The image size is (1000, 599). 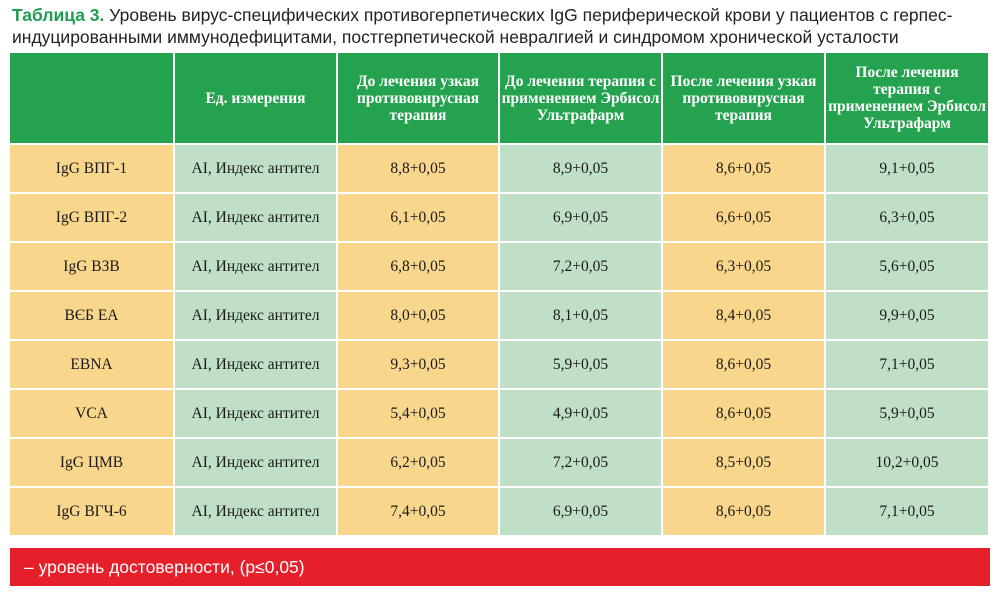 What do you see at coordinates (581, 414) in the screenshot?
I see `value-cell: 4,9+0,05` at bounding box center [581, 414].